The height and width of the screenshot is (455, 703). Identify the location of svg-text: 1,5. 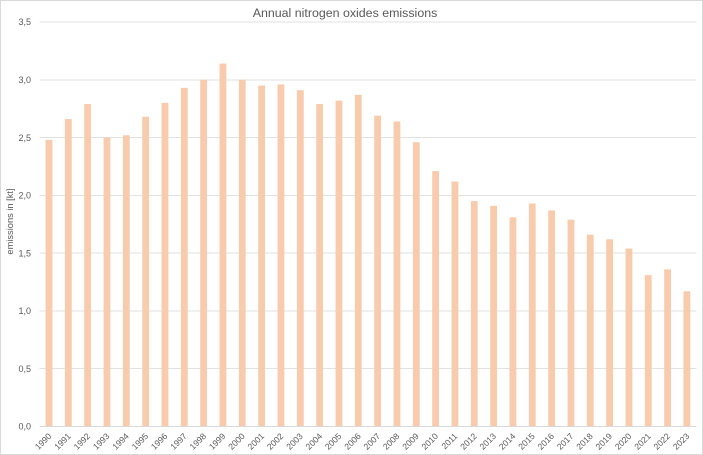
(24, 253).